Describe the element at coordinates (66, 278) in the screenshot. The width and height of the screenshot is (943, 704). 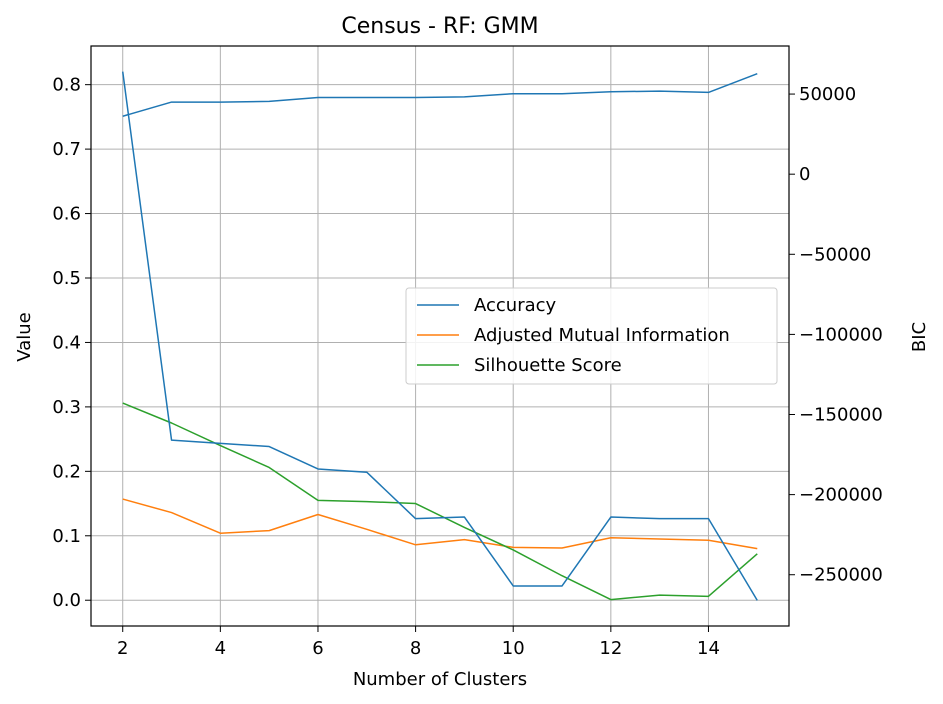
I see `y-tick-label: 0.5` at that location.